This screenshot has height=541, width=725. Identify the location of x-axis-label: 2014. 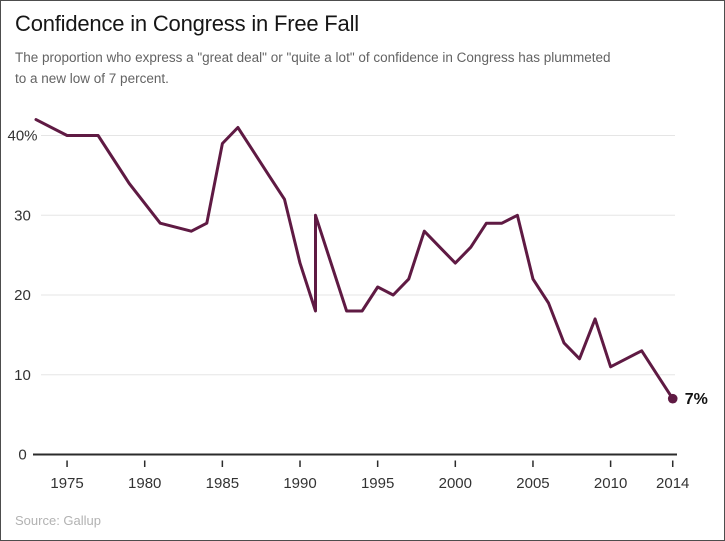
(672, 483).